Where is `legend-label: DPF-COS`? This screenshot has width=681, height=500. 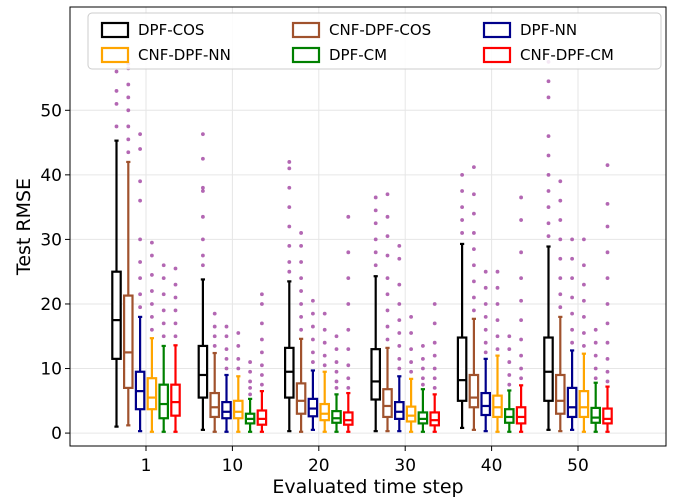
legend-label: DPF-COS is located at coordinates (171, 30).